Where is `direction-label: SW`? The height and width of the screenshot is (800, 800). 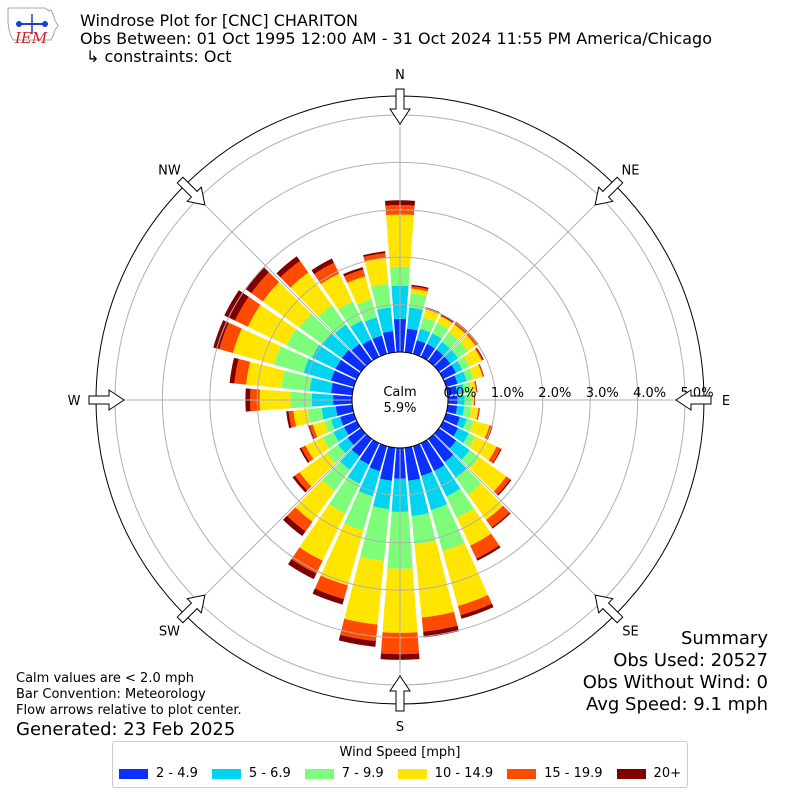
direction-label: SW is located at coordinates (169, 632).